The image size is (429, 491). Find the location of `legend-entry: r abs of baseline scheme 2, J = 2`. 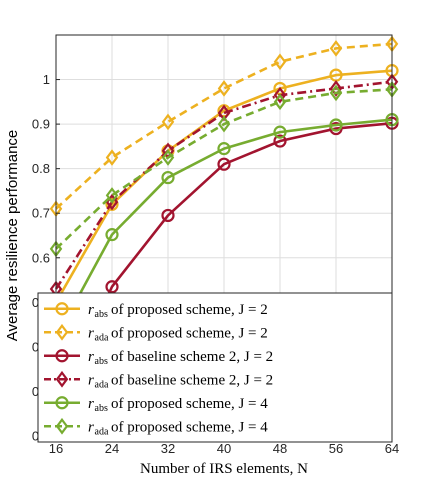

legend-entry: r abs of baseline scheme 2, J = 2 is located at coordinates (158, 358).